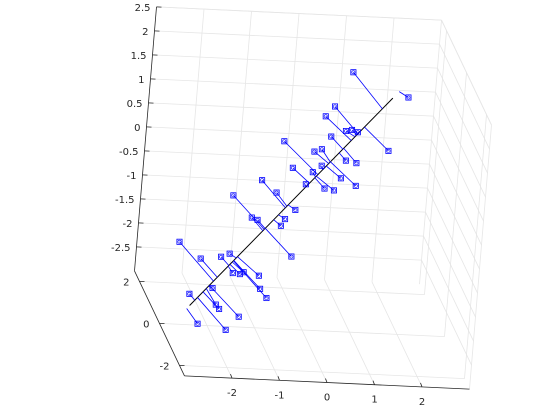  What do you see at coordinates (280, 395) in the screenshot?
I see `x-tick-label: -1` at bounding box center [280, 395].